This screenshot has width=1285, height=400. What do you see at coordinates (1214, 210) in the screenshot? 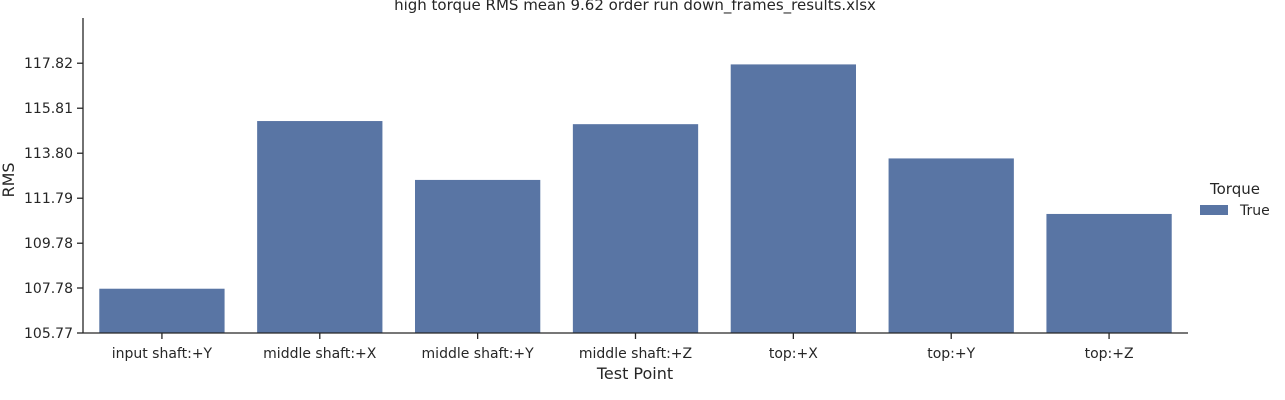
I see `legend-swatch-true` at bounding box center [1214, 210].